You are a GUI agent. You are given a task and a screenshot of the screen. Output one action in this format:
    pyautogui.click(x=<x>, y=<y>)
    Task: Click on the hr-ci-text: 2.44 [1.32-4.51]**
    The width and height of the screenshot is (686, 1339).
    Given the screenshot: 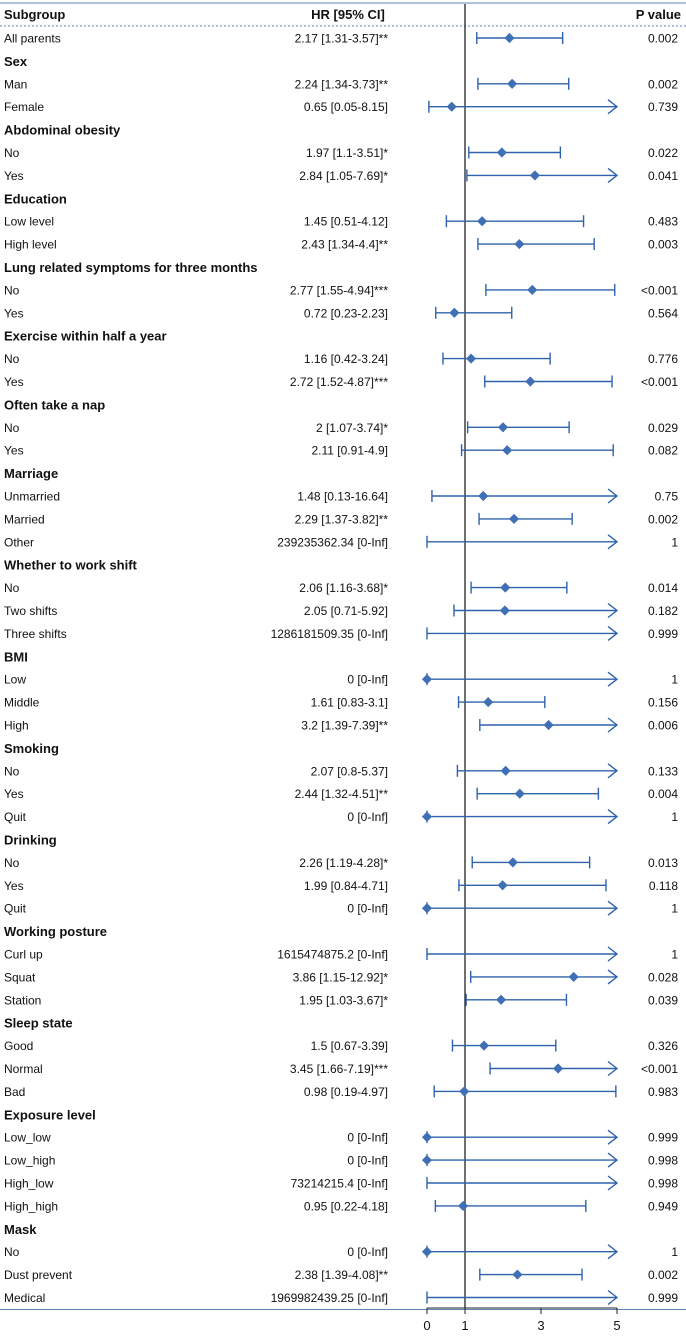 What is the action you would take?
    pyautogui.click(x=342, y=794)
    